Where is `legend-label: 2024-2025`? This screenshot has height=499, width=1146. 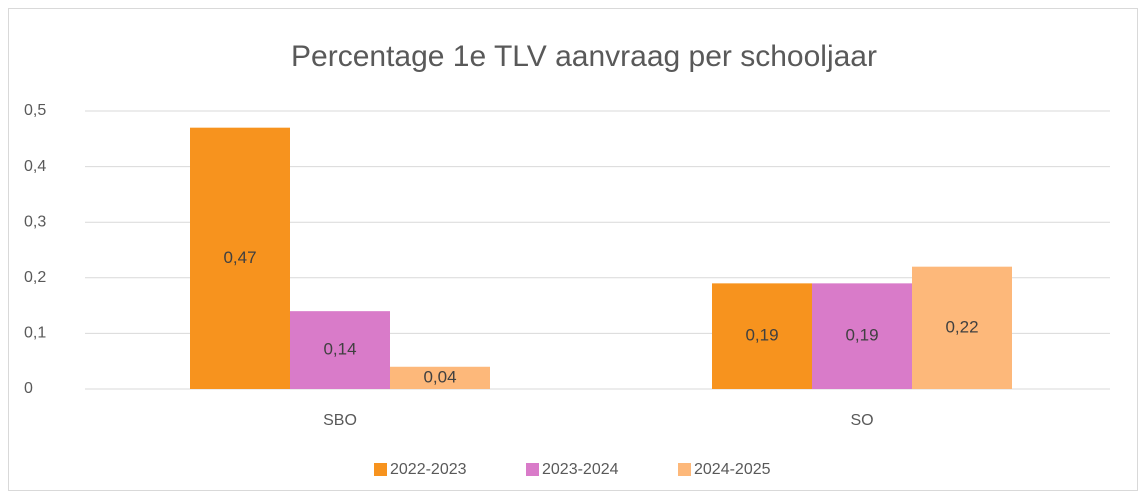
legend-label: 2024-2025 is located at coordinates (732, 469).